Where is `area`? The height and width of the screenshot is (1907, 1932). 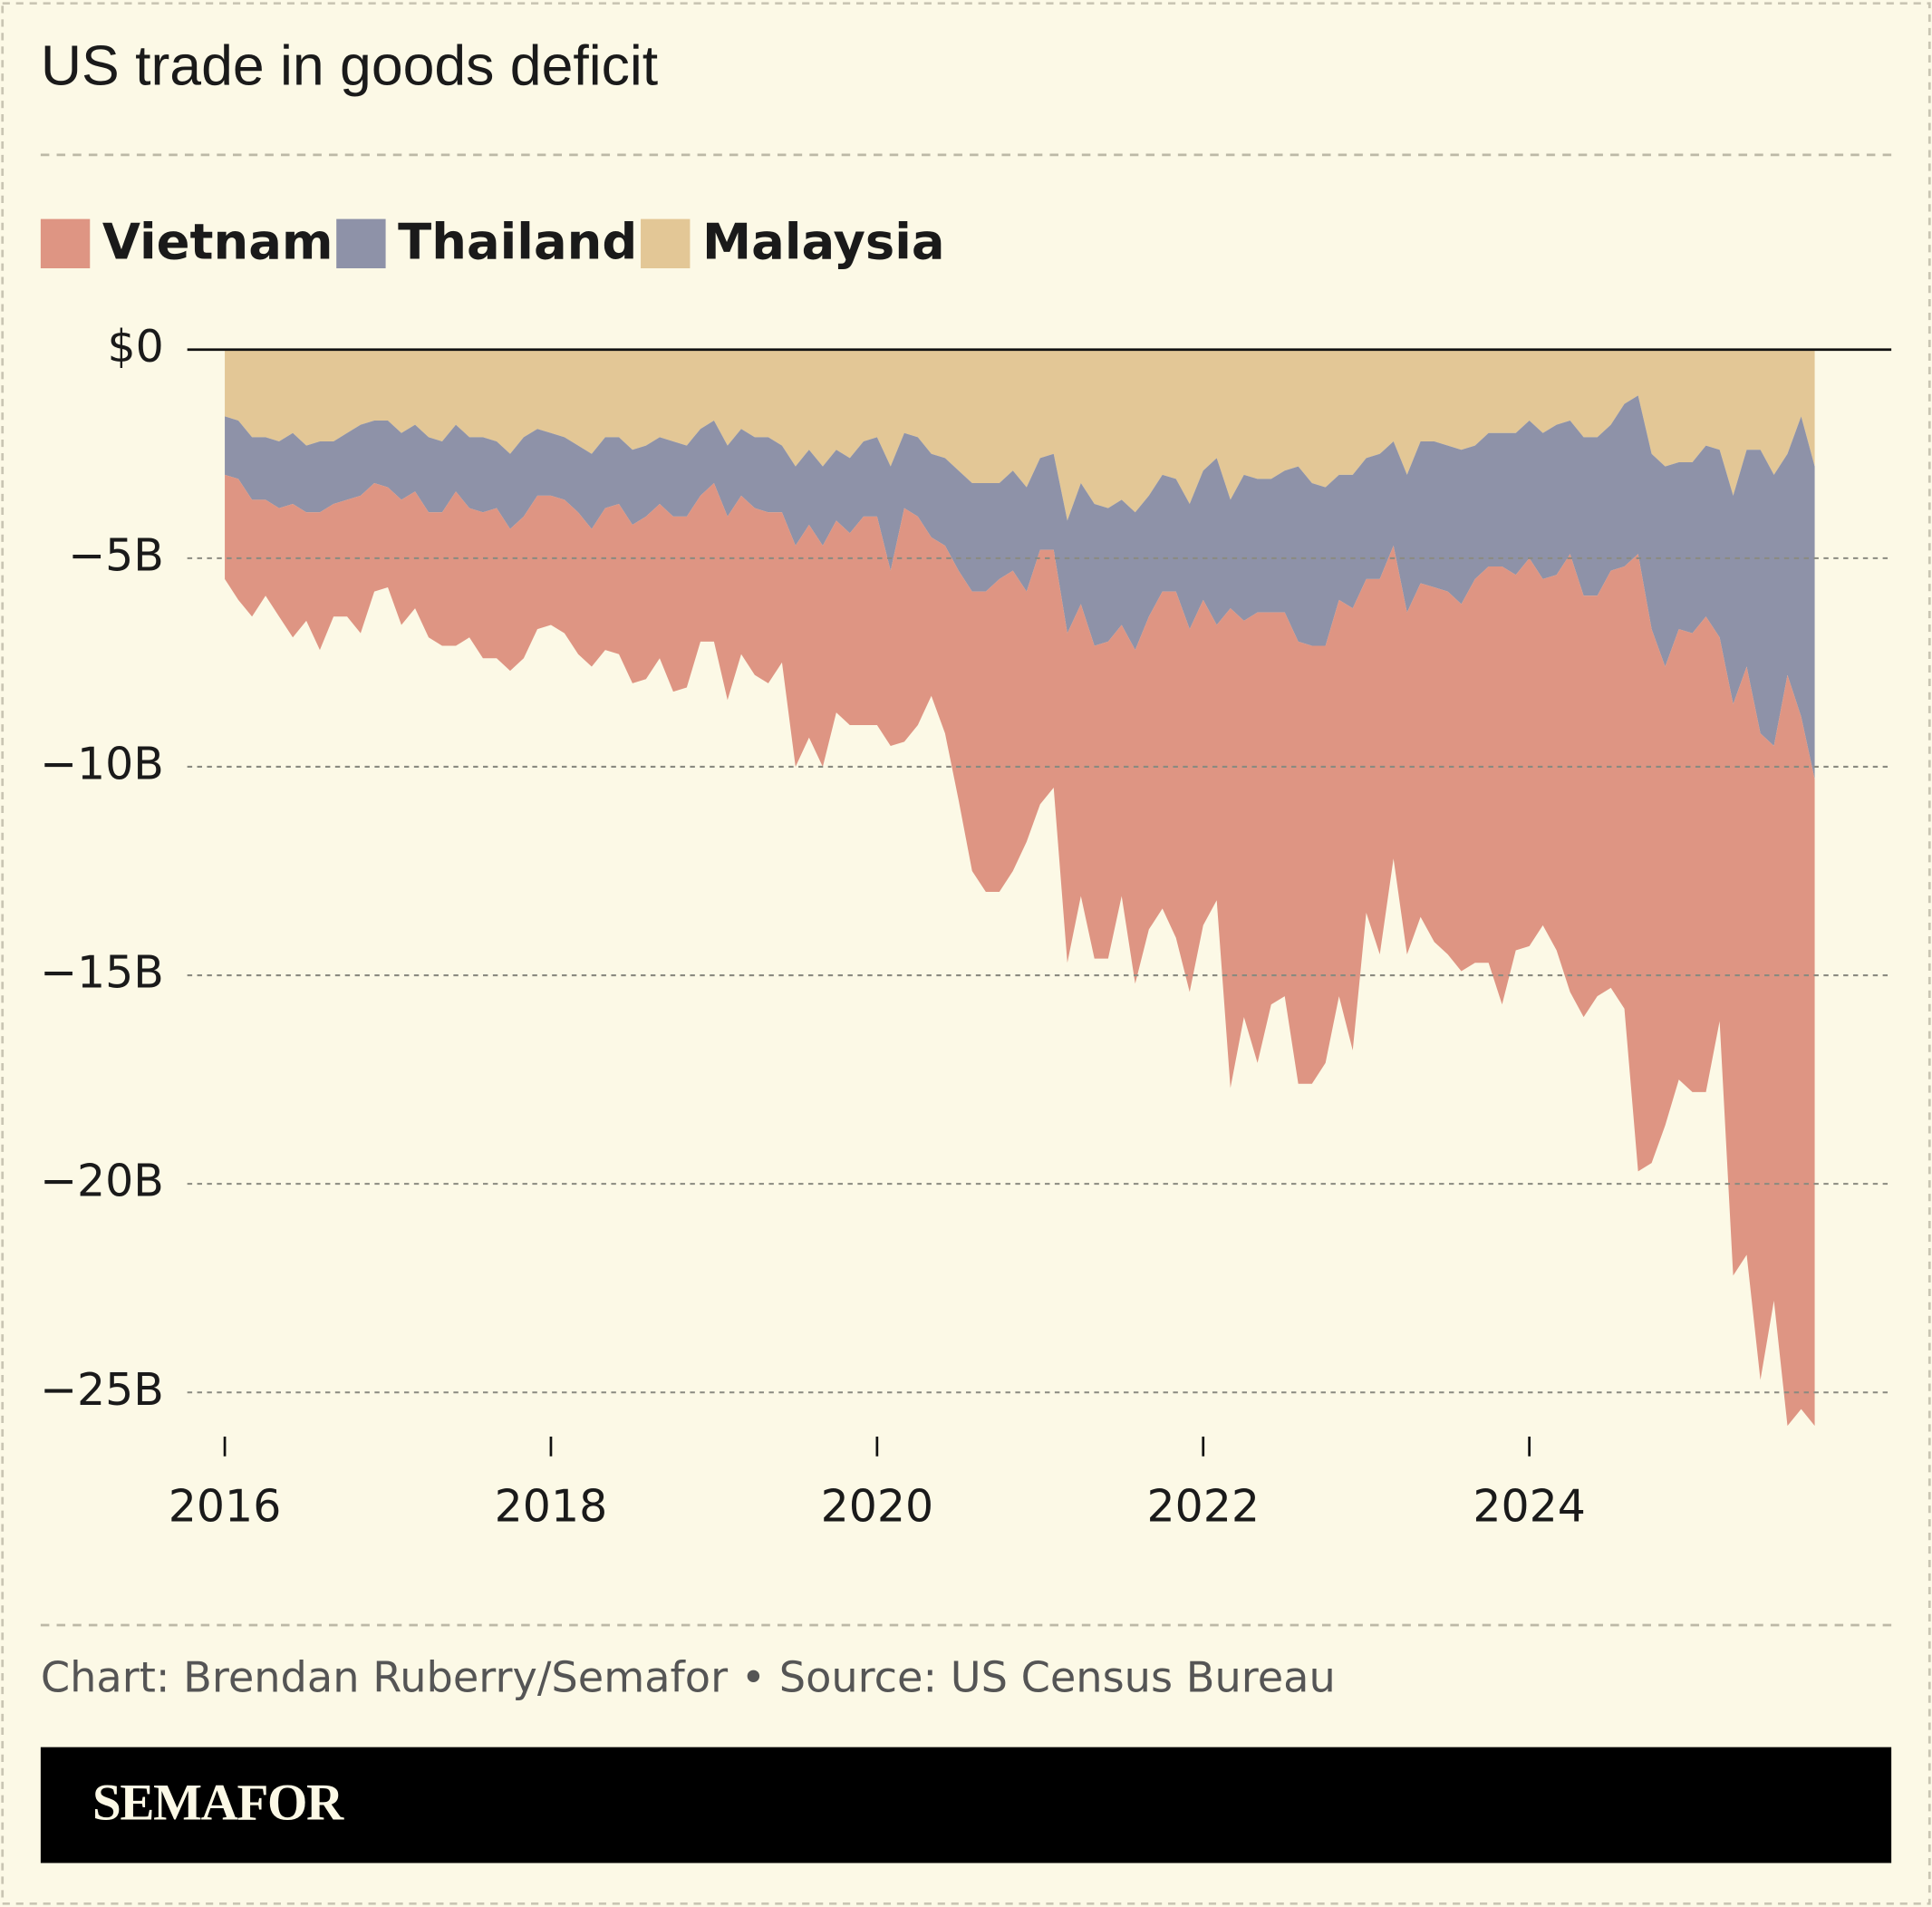 area is located at coordinates (1020, 435).